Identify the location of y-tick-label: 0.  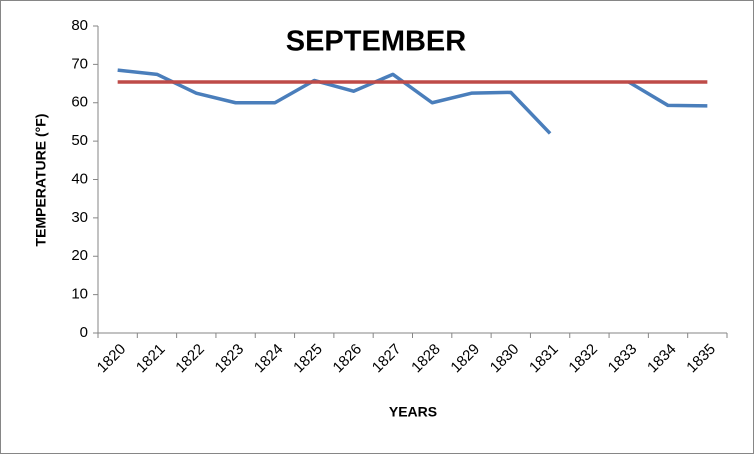
(84, 332).